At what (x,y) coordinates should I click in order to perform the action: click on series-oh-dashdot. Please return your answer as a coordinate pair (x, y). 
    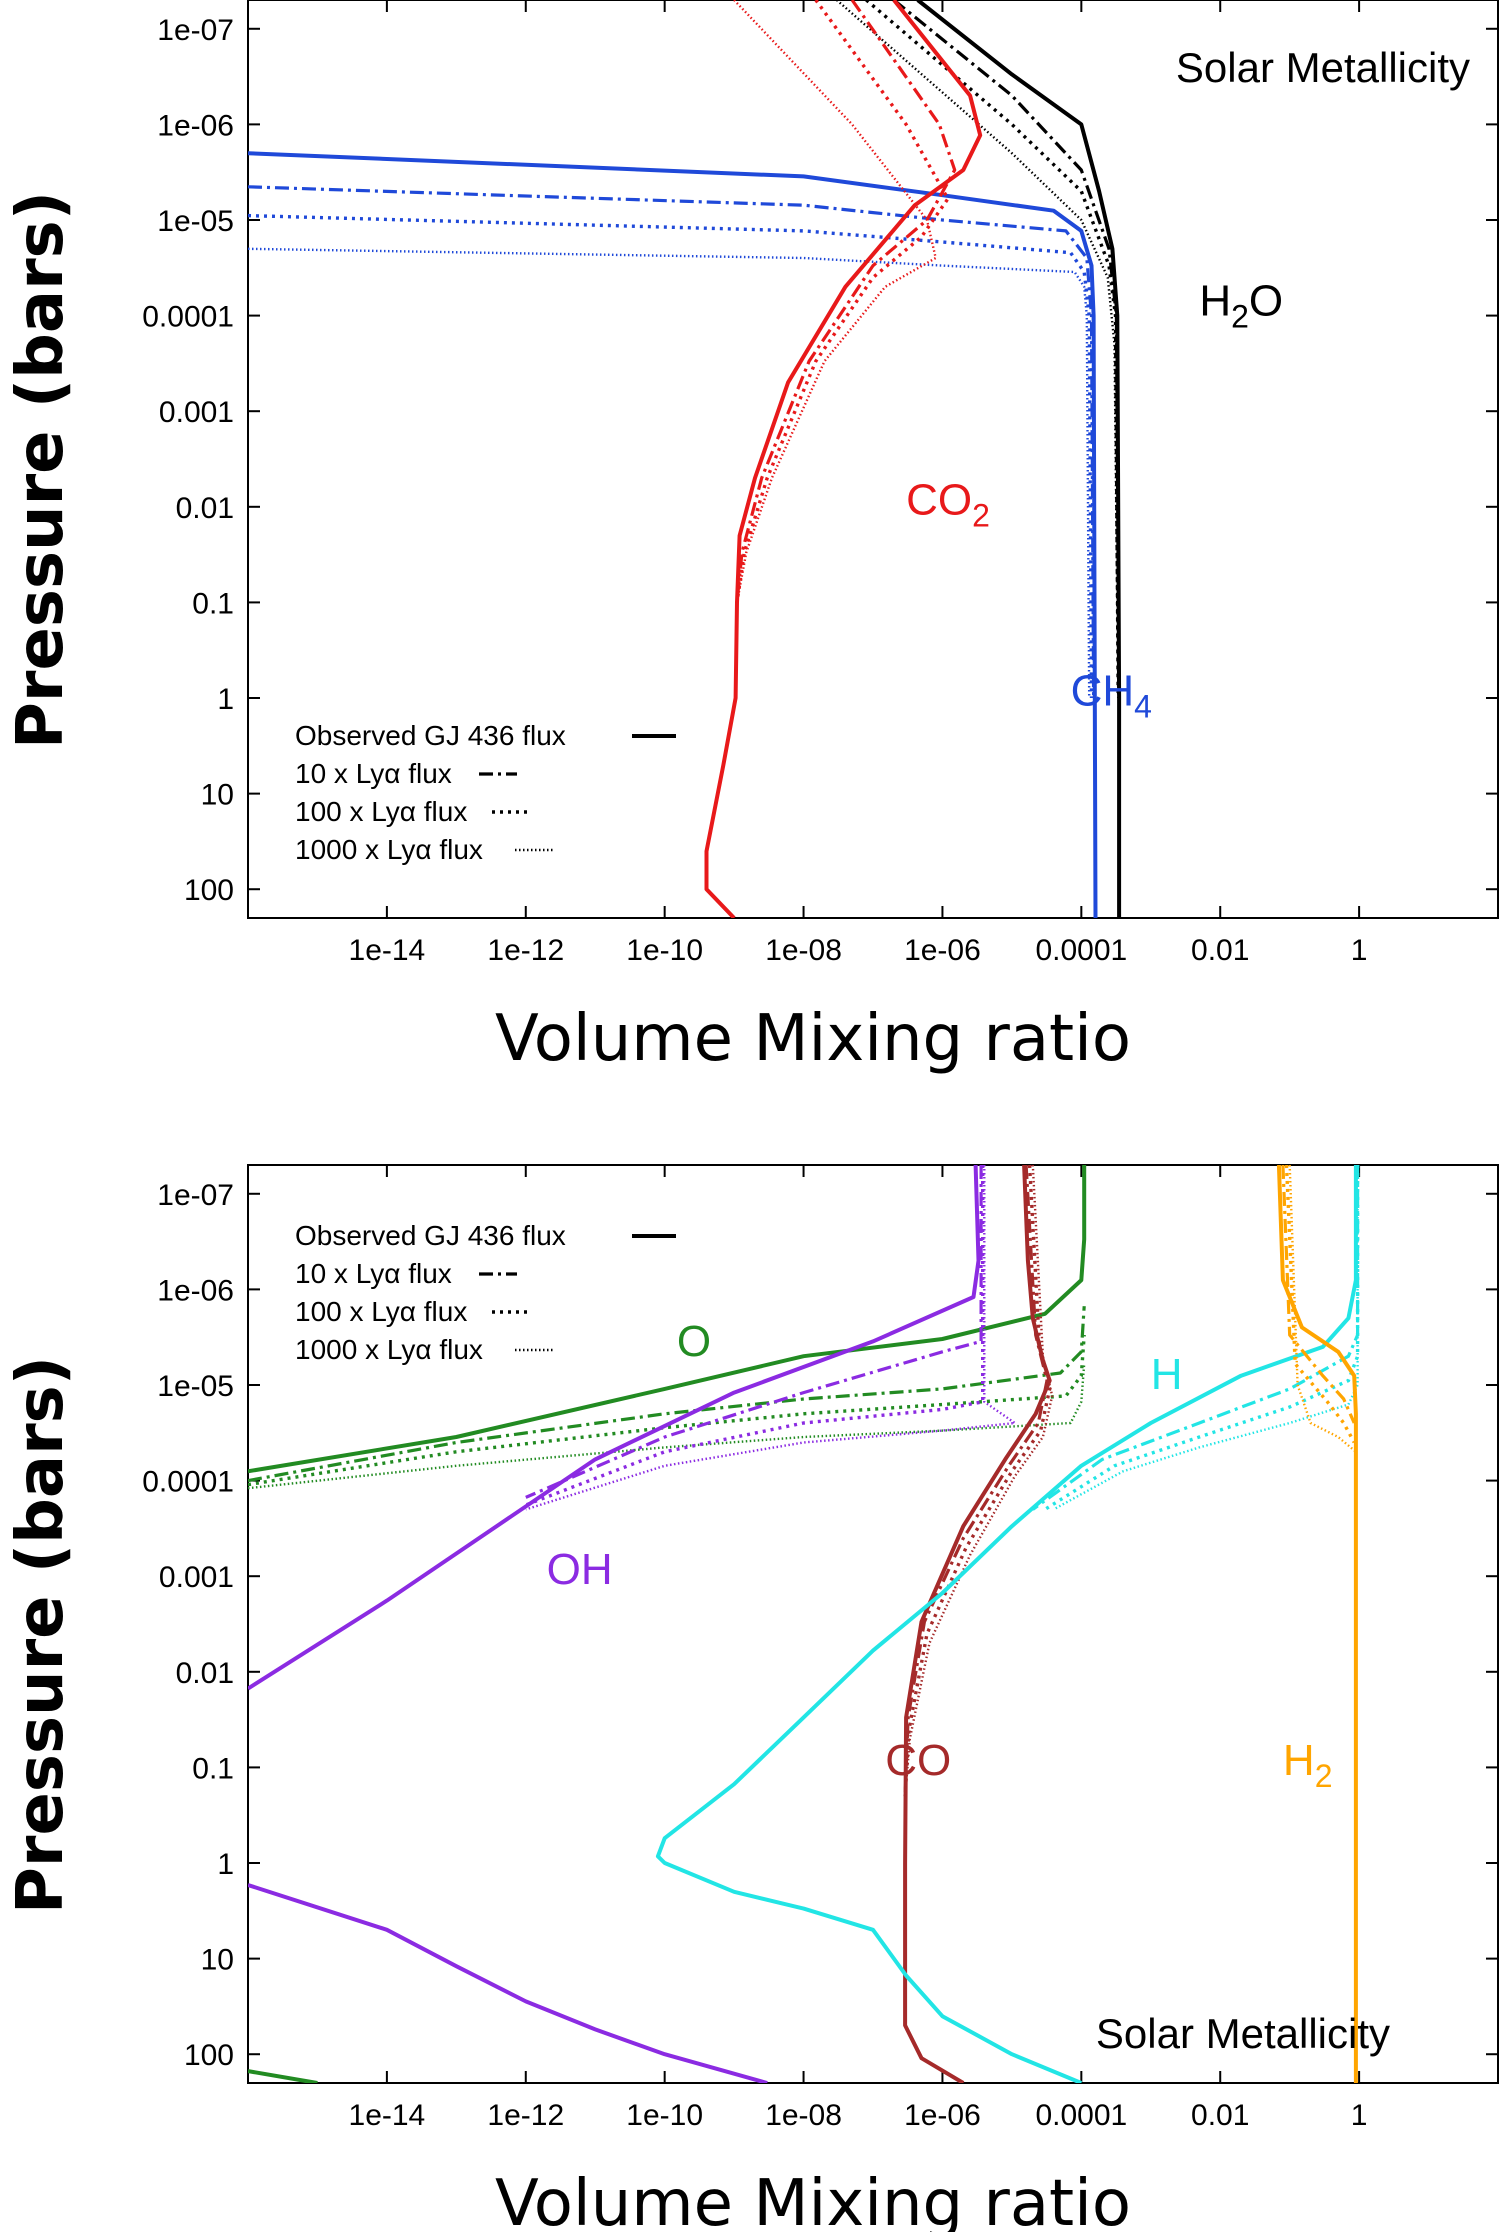
    Looking at the image, I should click on (754, 1332).